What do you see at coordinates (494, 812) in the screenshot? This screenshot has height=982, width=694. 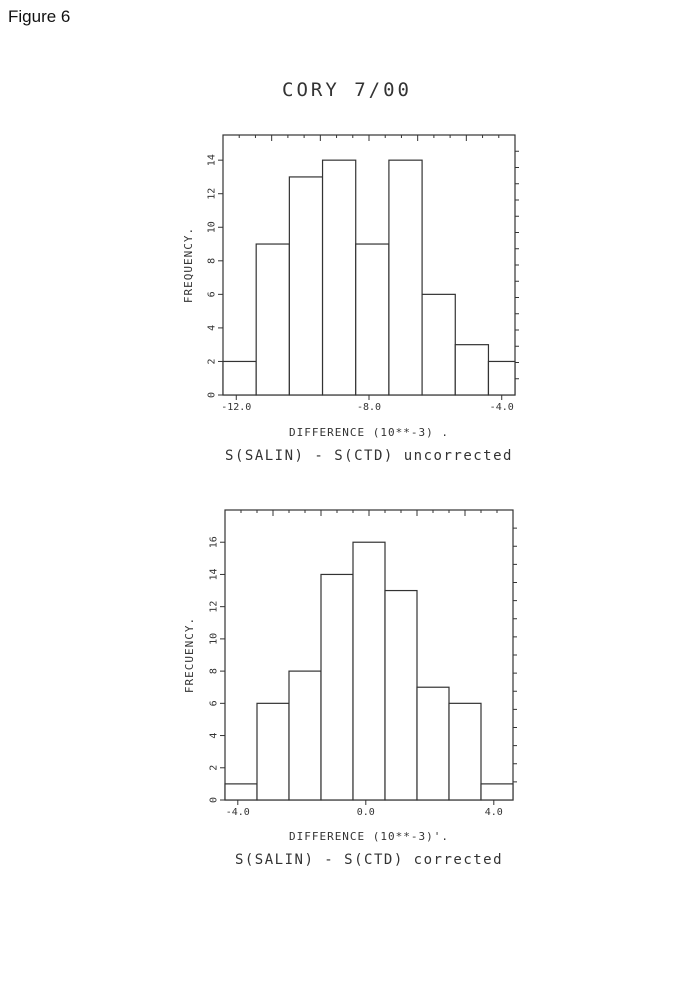 I see `x-tick-label: 4.0` at bounding box center [494, 812].